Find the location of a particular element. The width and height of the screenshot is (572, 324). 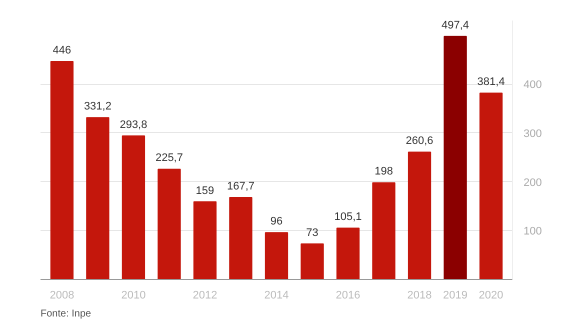

data-label: 446 is located at coordinates (62, 50).